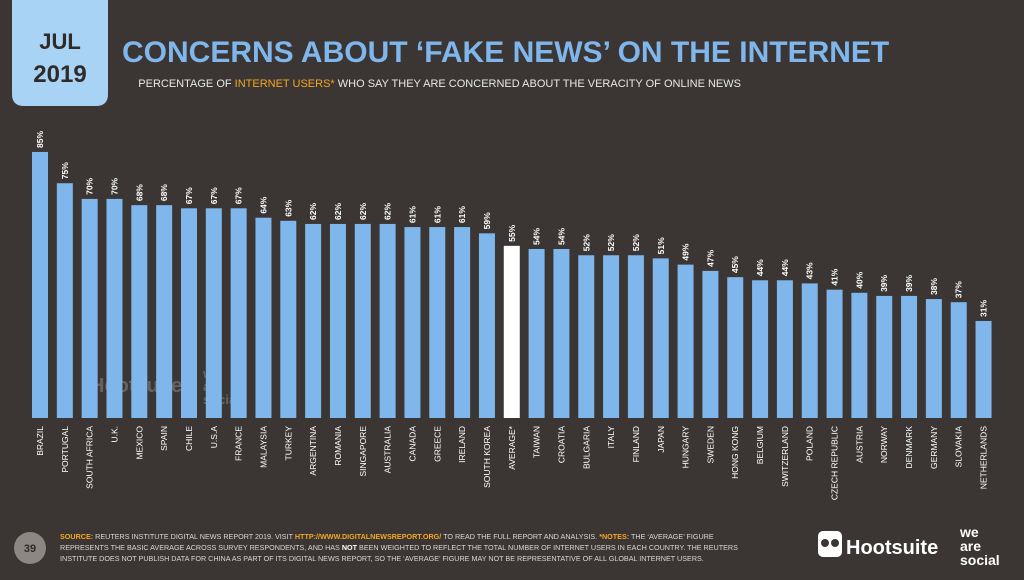  I want to click on data-label: 85%, so click(40, 138).